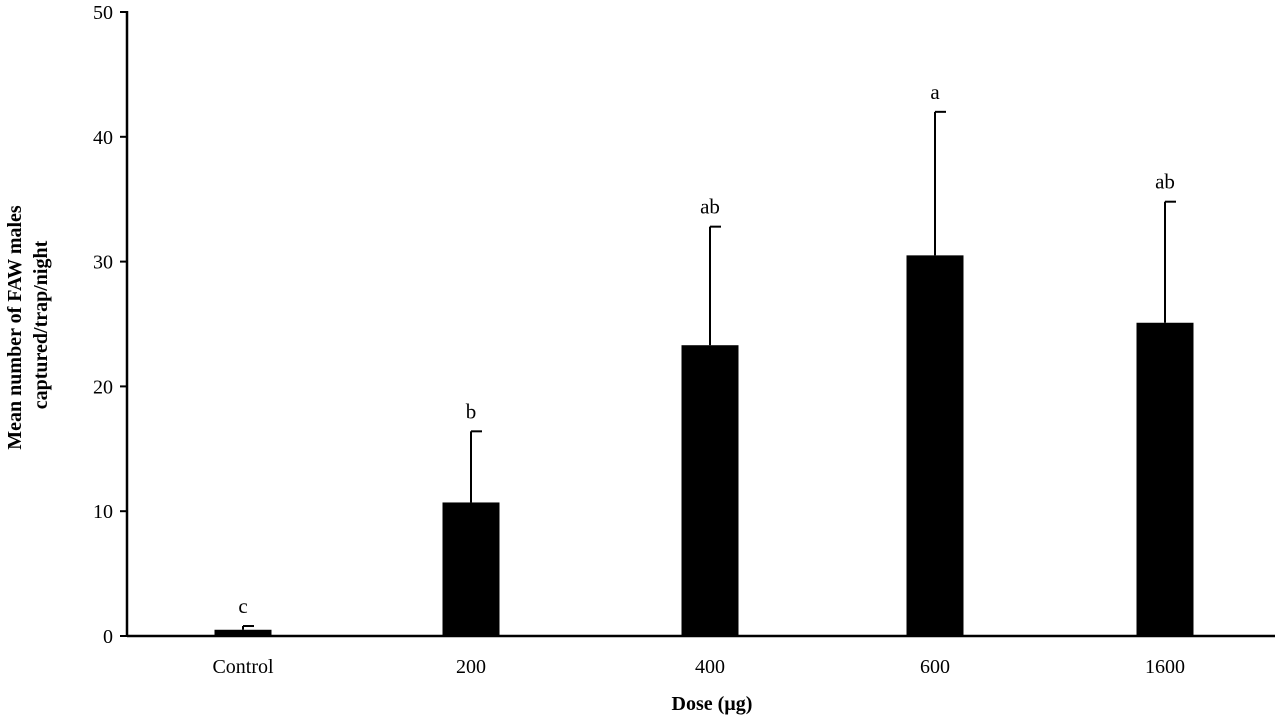  What do you see at coordinates (15, 327) in the screenshot?
I see `y-axis-title-line-1: Mean number of FAW males` at bounding box center [15, 327].